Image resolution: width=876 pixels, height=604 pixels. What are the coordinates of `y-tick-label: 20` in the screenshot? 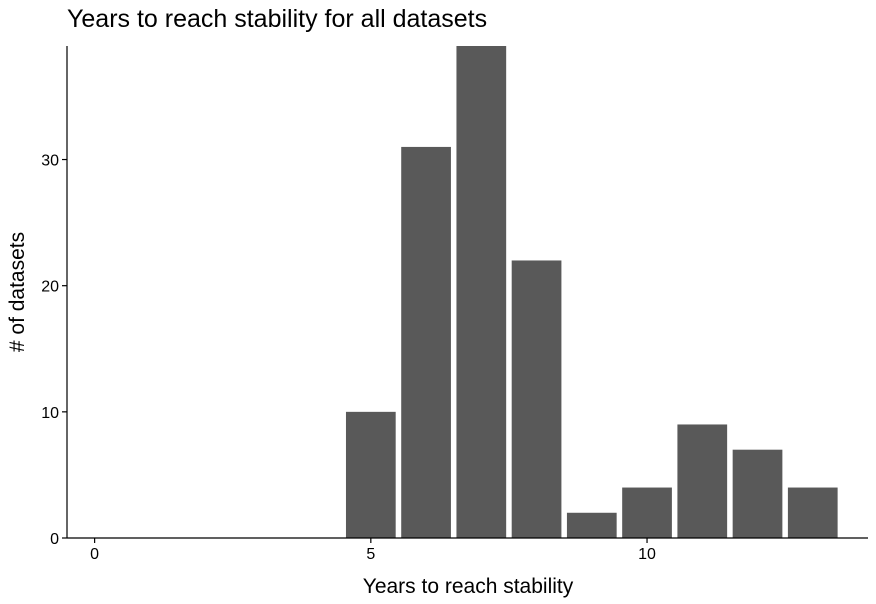 It's located at (50, 287).